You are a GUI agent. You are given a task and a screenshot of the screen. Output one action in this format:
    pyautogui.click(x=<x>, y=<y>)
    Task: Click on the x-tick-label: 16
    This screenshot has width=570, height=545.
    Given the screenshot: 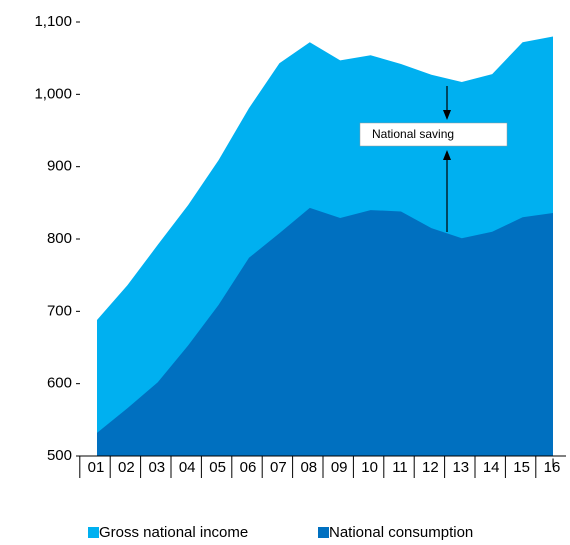 What is the action you would take?
    pyautogui.click(x=552, y=467)
    